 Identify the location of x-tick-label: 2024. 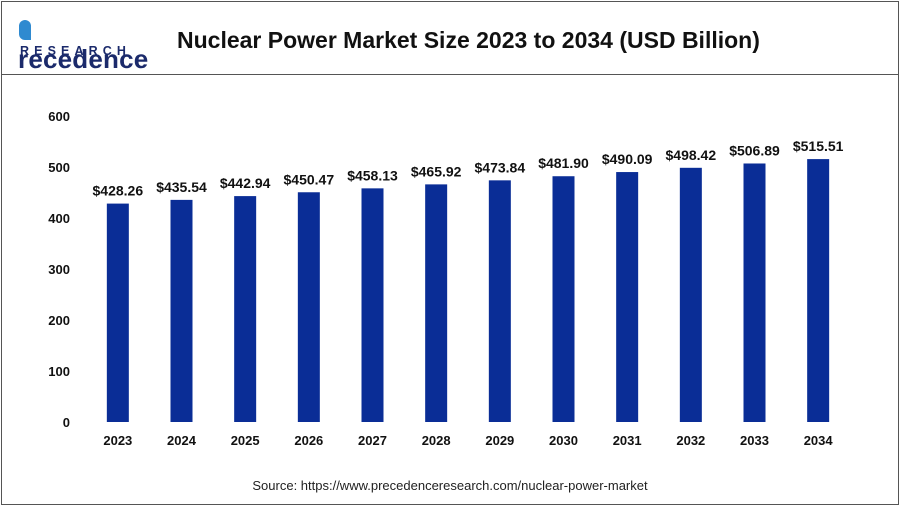
(182, 440).